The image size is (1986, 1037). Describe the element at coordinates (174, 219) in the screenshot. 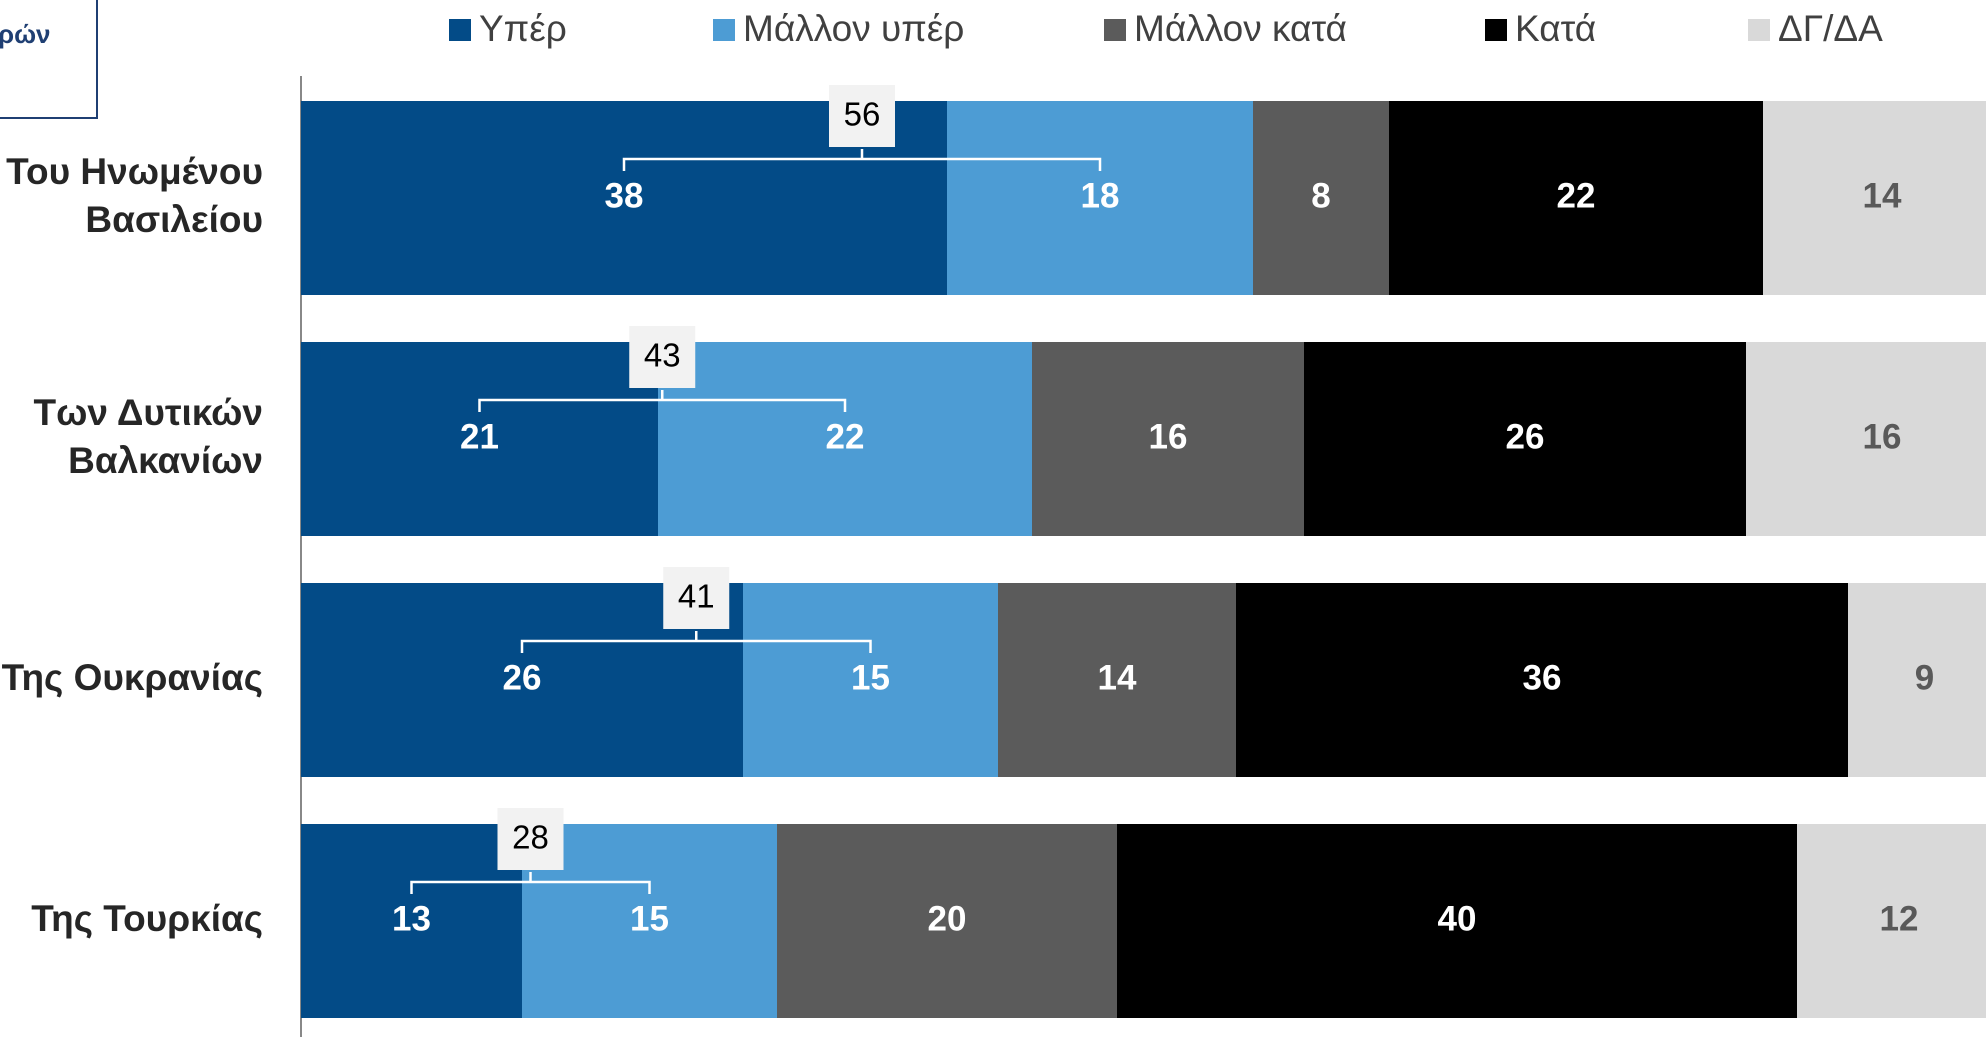

I see `category-label-line: Βασιλείου` at that location.